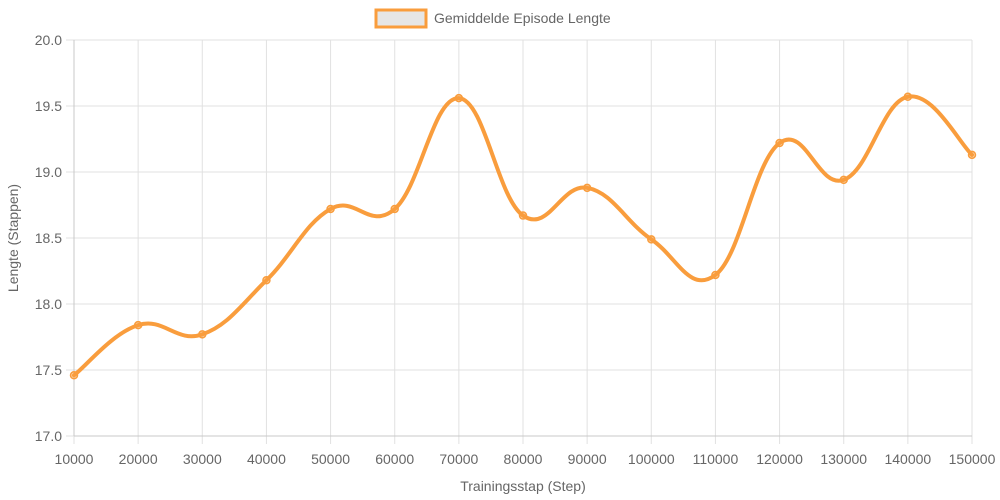  Describe the element at coordinates (651, 459) in the screenshot. I see `x-tick-label: 100000` at that location.